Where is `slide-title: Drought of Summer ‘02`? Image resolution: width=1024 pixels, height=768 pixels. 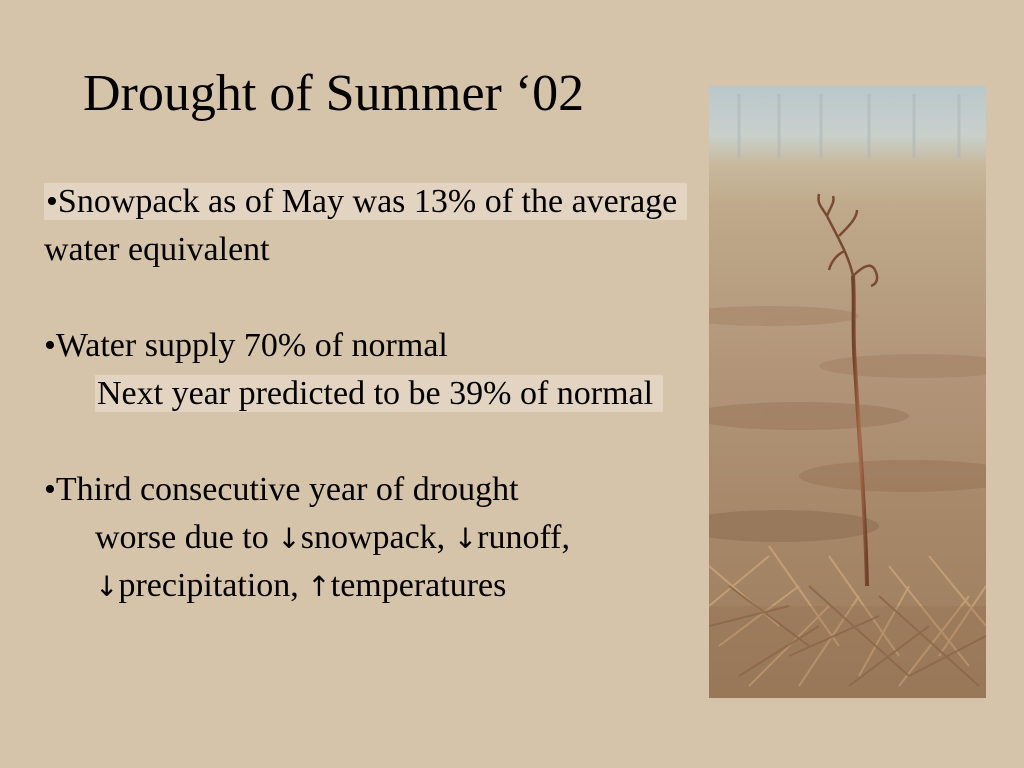 slide-title: Drought of Summer ‘02 is located at coordinates (334, 93).